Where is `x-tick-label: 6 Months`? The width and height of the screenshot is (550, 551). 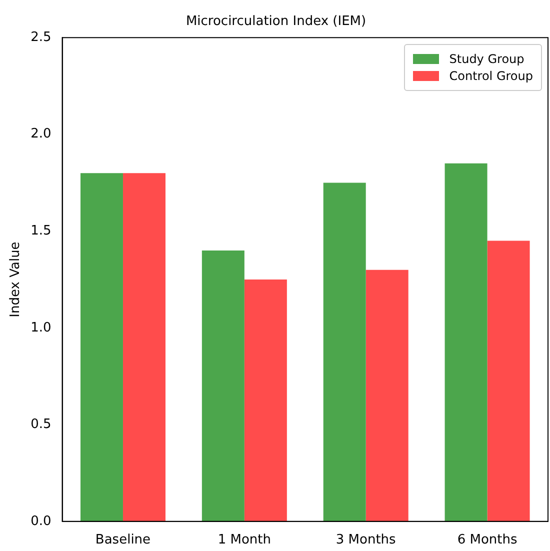
x-tick-label: 6 Months is located at coordinates (487, 540).